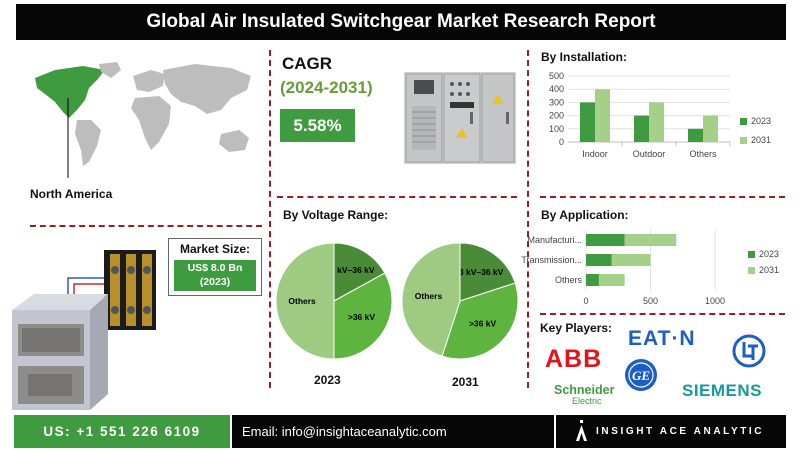 The image size is (800, 450). What do you see at coordinates (656, 122) in the screenshot?
I see `bar-2031-outdoor` at bounding box center [656, 122].